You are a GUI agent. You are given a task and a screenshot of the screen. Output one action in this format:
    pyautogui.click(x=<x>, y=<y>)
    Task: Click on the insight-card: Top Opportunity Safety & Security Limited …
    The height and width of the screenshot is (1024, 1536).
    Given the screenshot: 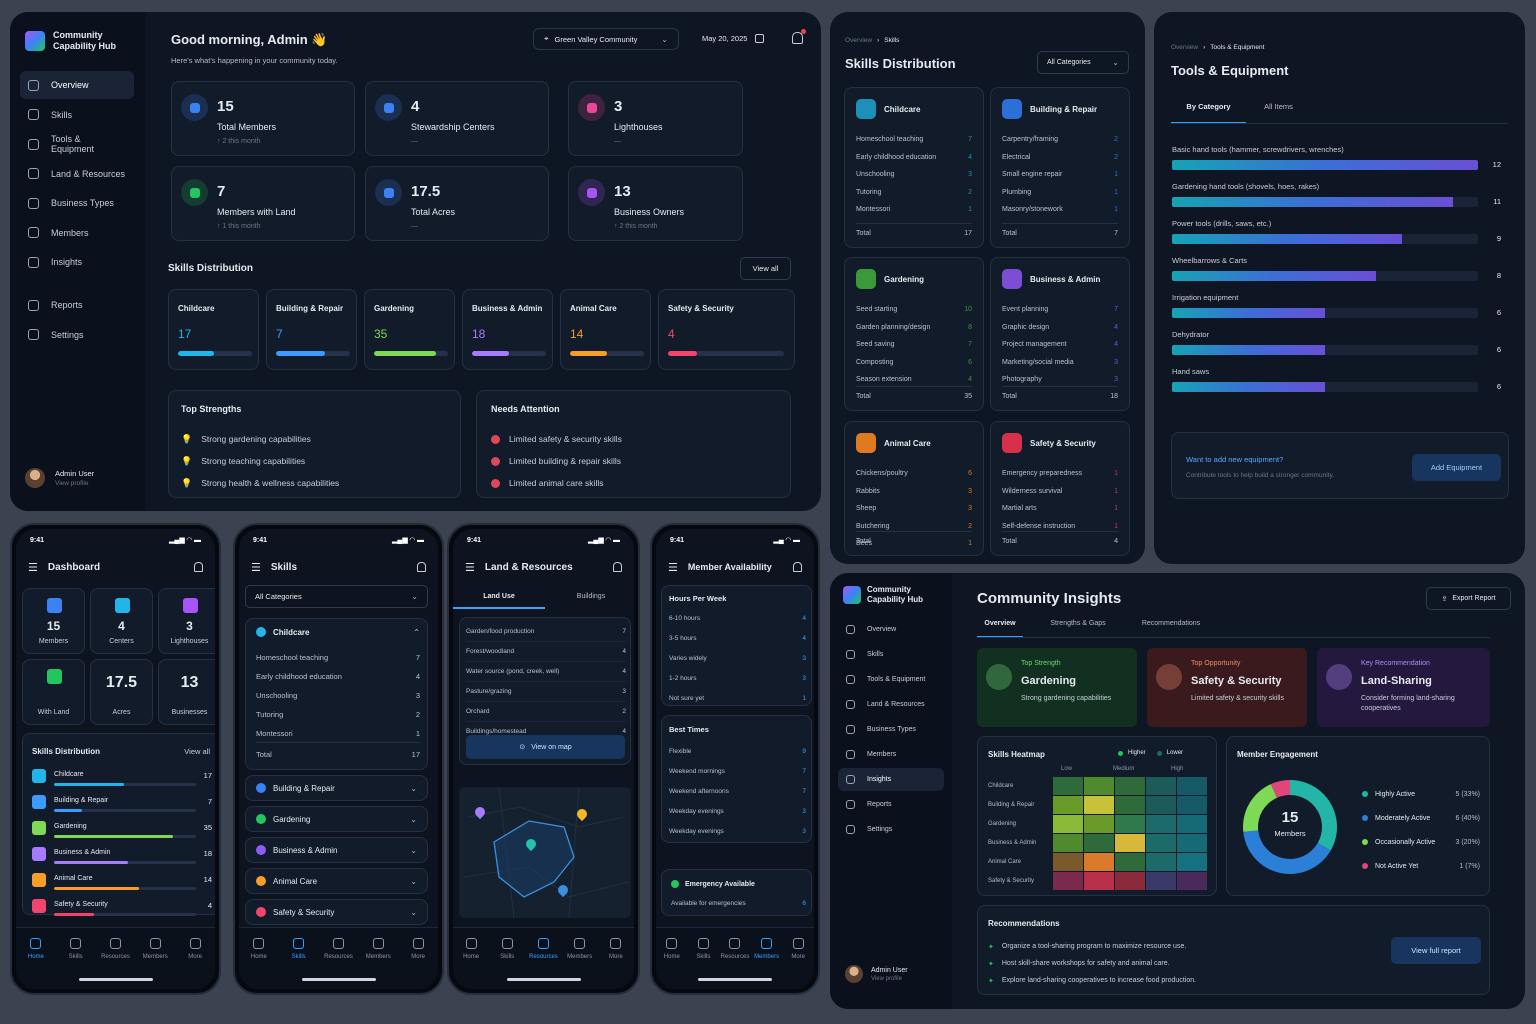 What is the action you would take?
    pyautogui.click(x=1227, y=687)
    